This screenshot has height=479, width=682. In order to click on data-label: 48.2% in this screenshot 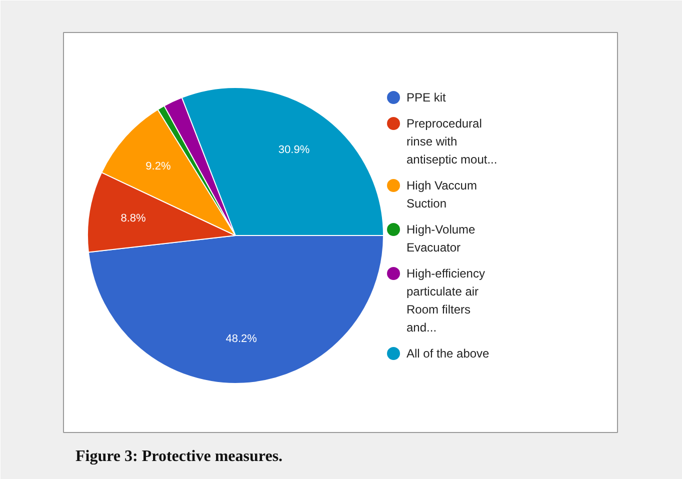, I will do `click(242, 338)`.